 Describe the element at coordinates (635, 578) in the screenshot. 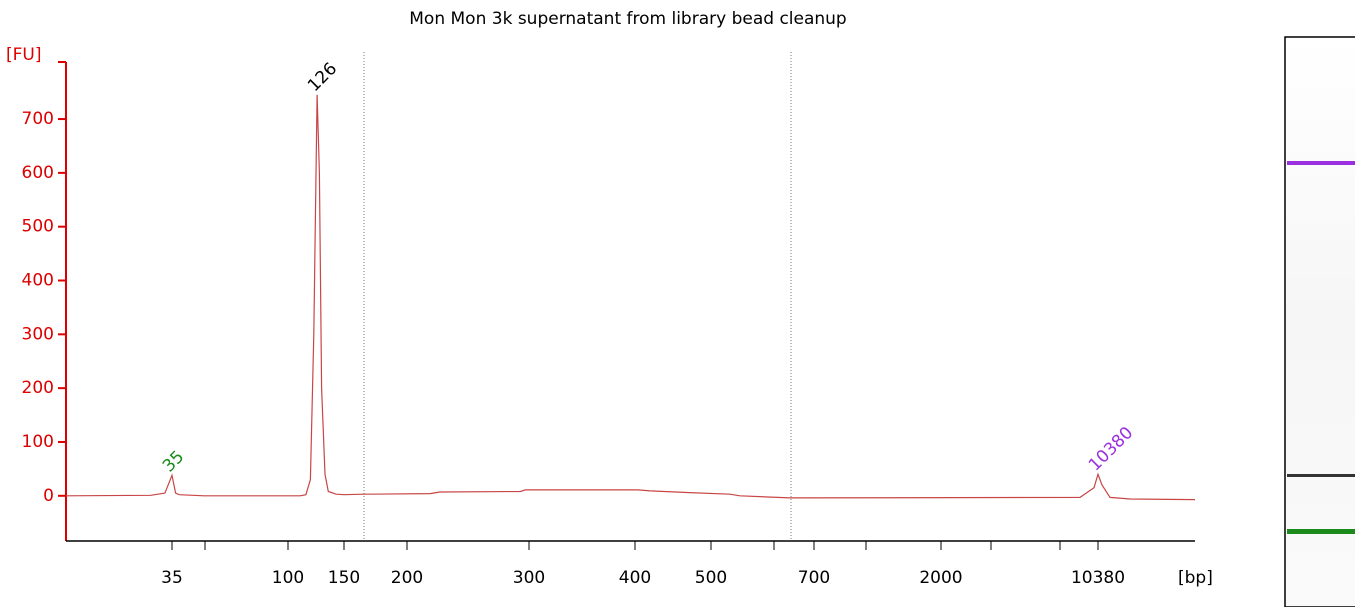

I see `x-tick-label: 400` at that location.